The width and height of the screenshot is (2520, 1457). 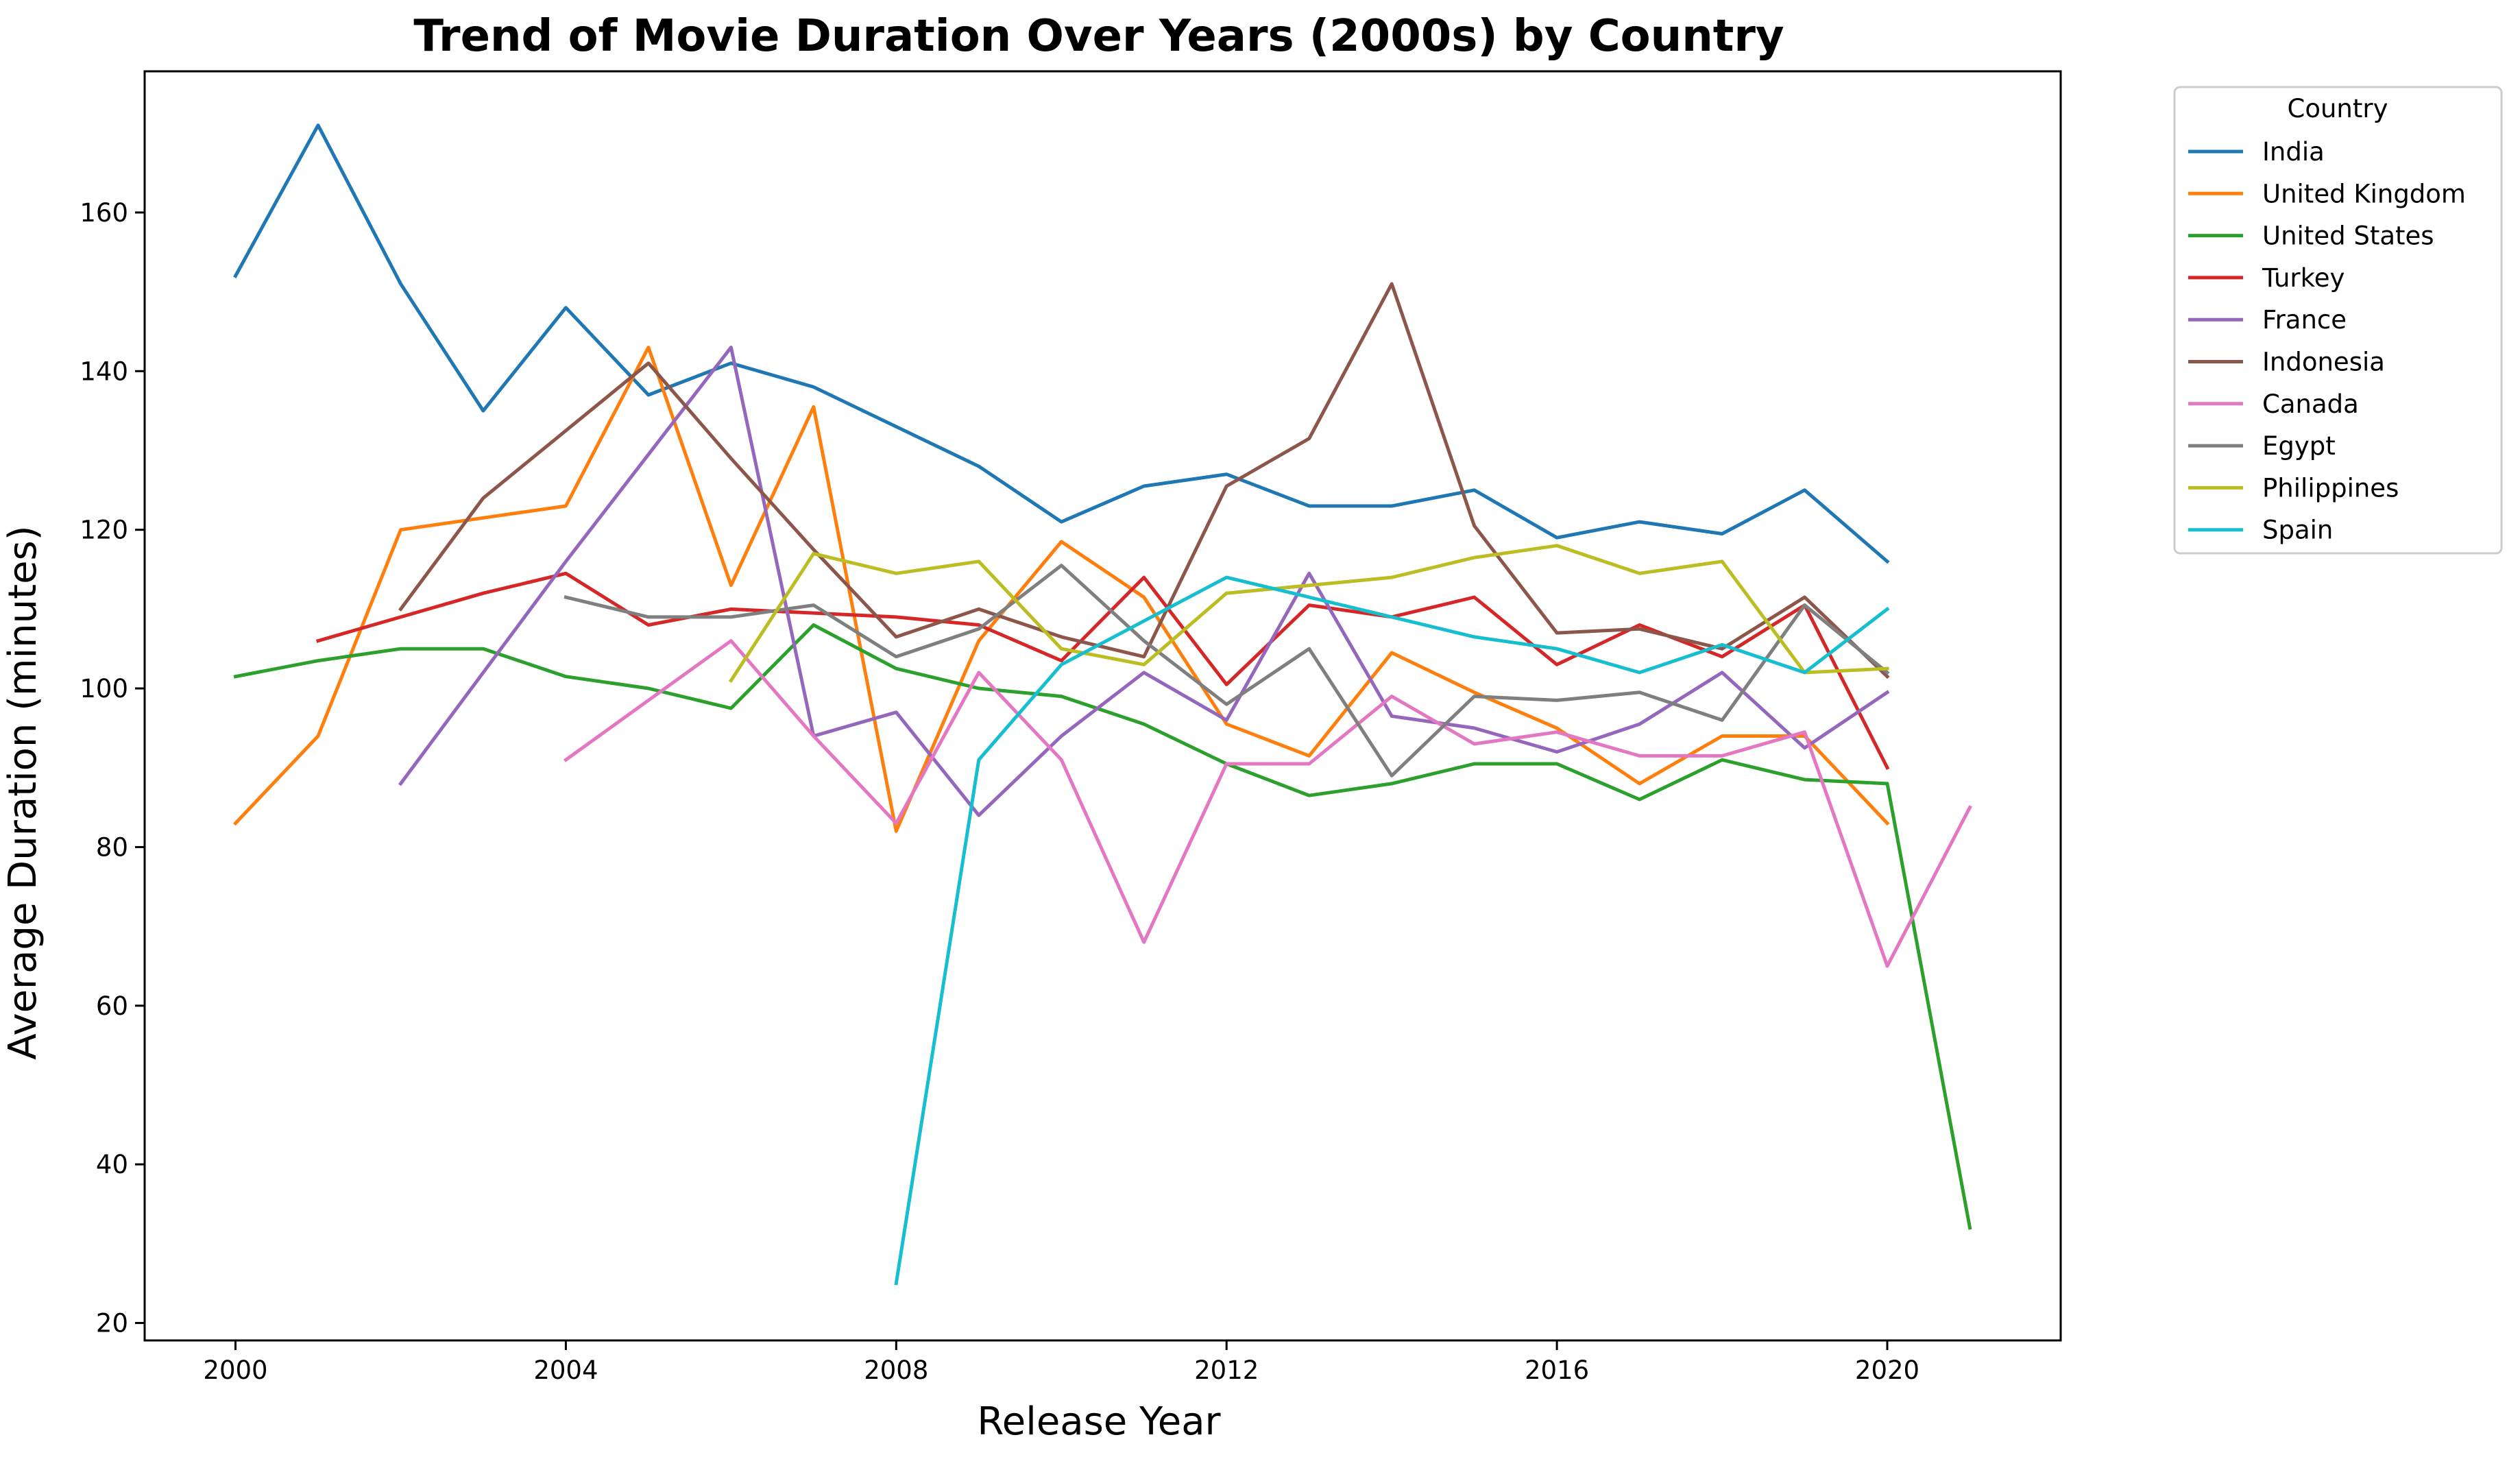 What do you see at coordinates (1226, 1370) in the screenshot?
I see `x-tick-label: 2012` at bounding box center [1226, 1370].